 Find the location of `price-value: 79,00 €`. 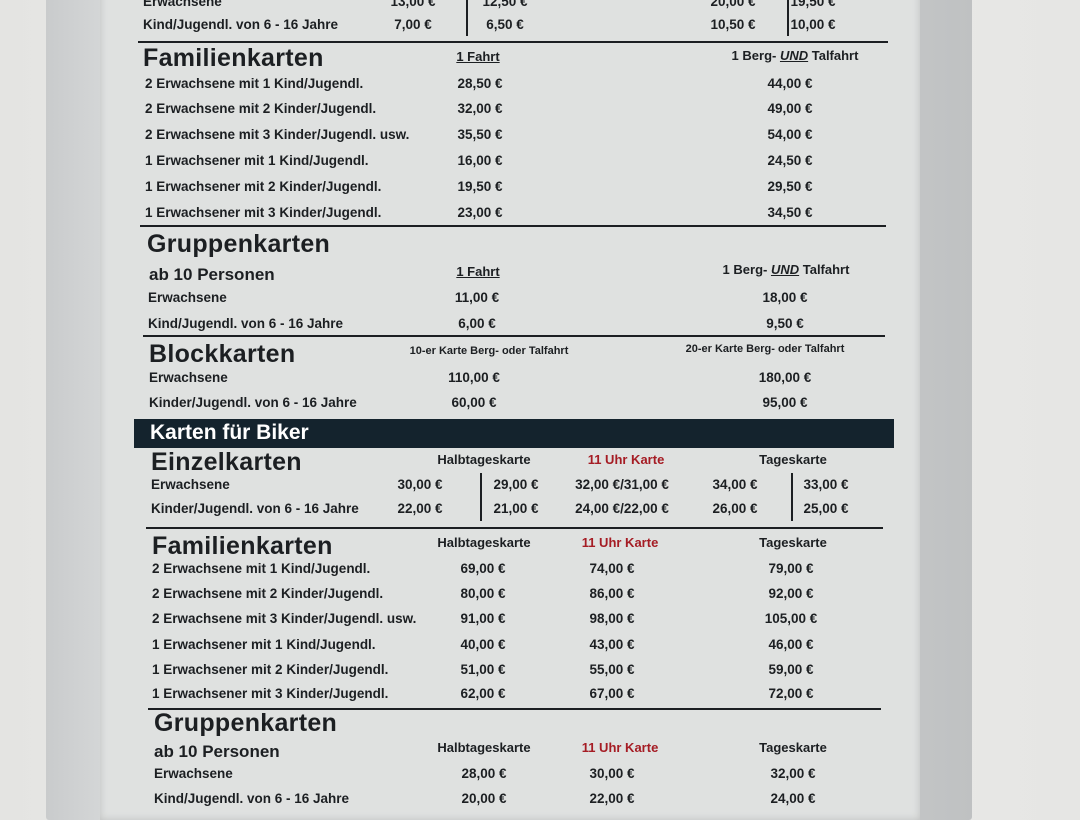

price-value: 79,00 € is located at coordinates (791, 568).